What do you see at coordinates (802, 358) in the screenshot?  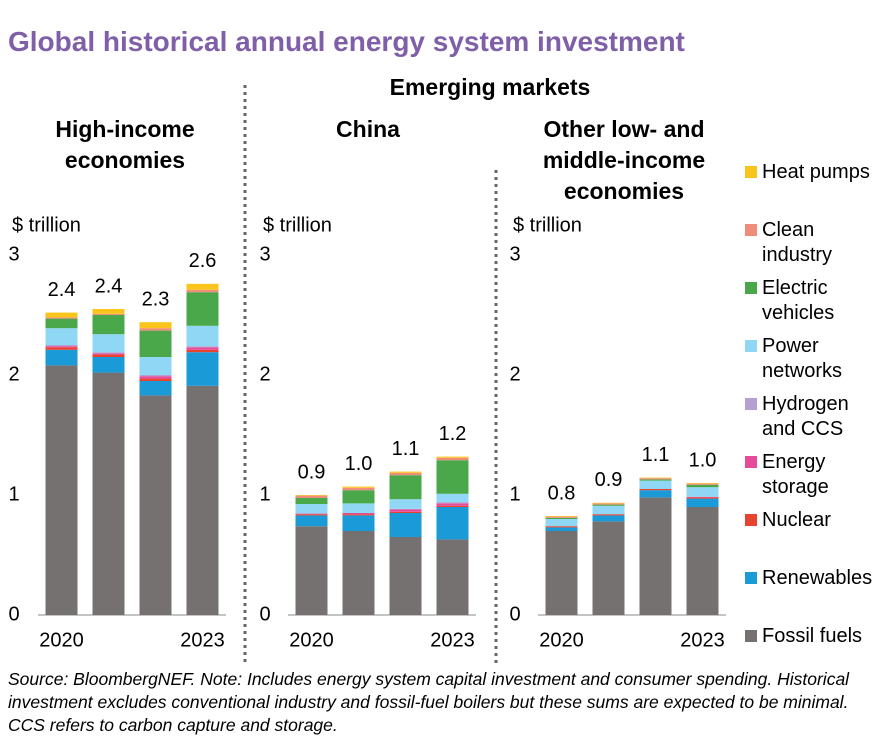 I see `legend-label: Power networks` at bounding box center [802, 358].